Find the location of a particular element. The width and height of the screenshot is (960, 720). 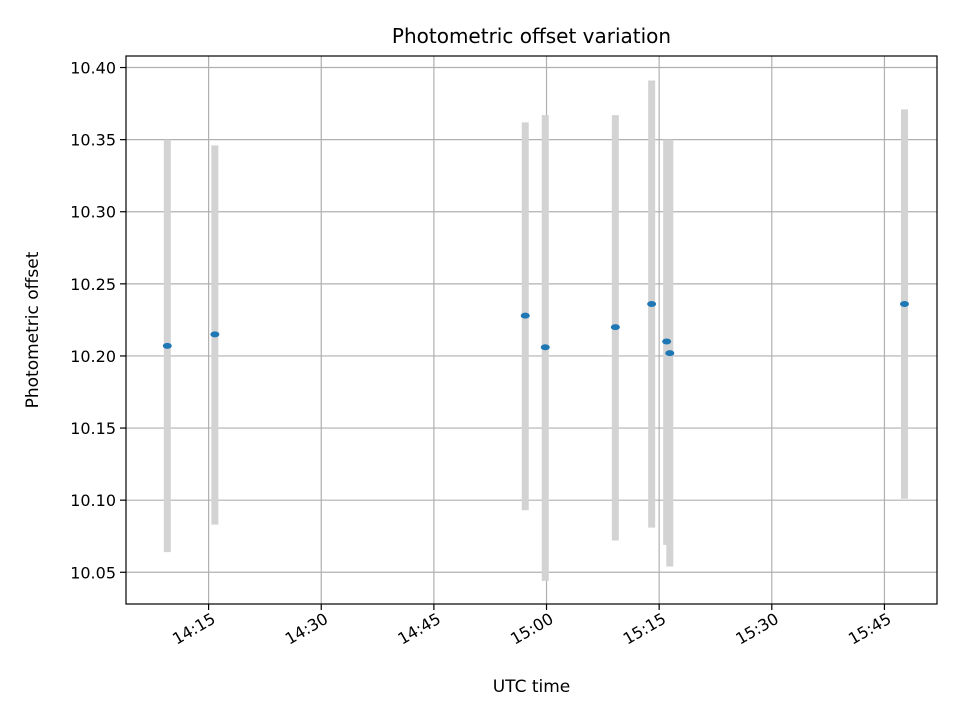

y-axis-ticks: 10.05 10.10 10.15 10.20 10.25 10.30 10.35 10.40 is located at coordinates (98, 320).